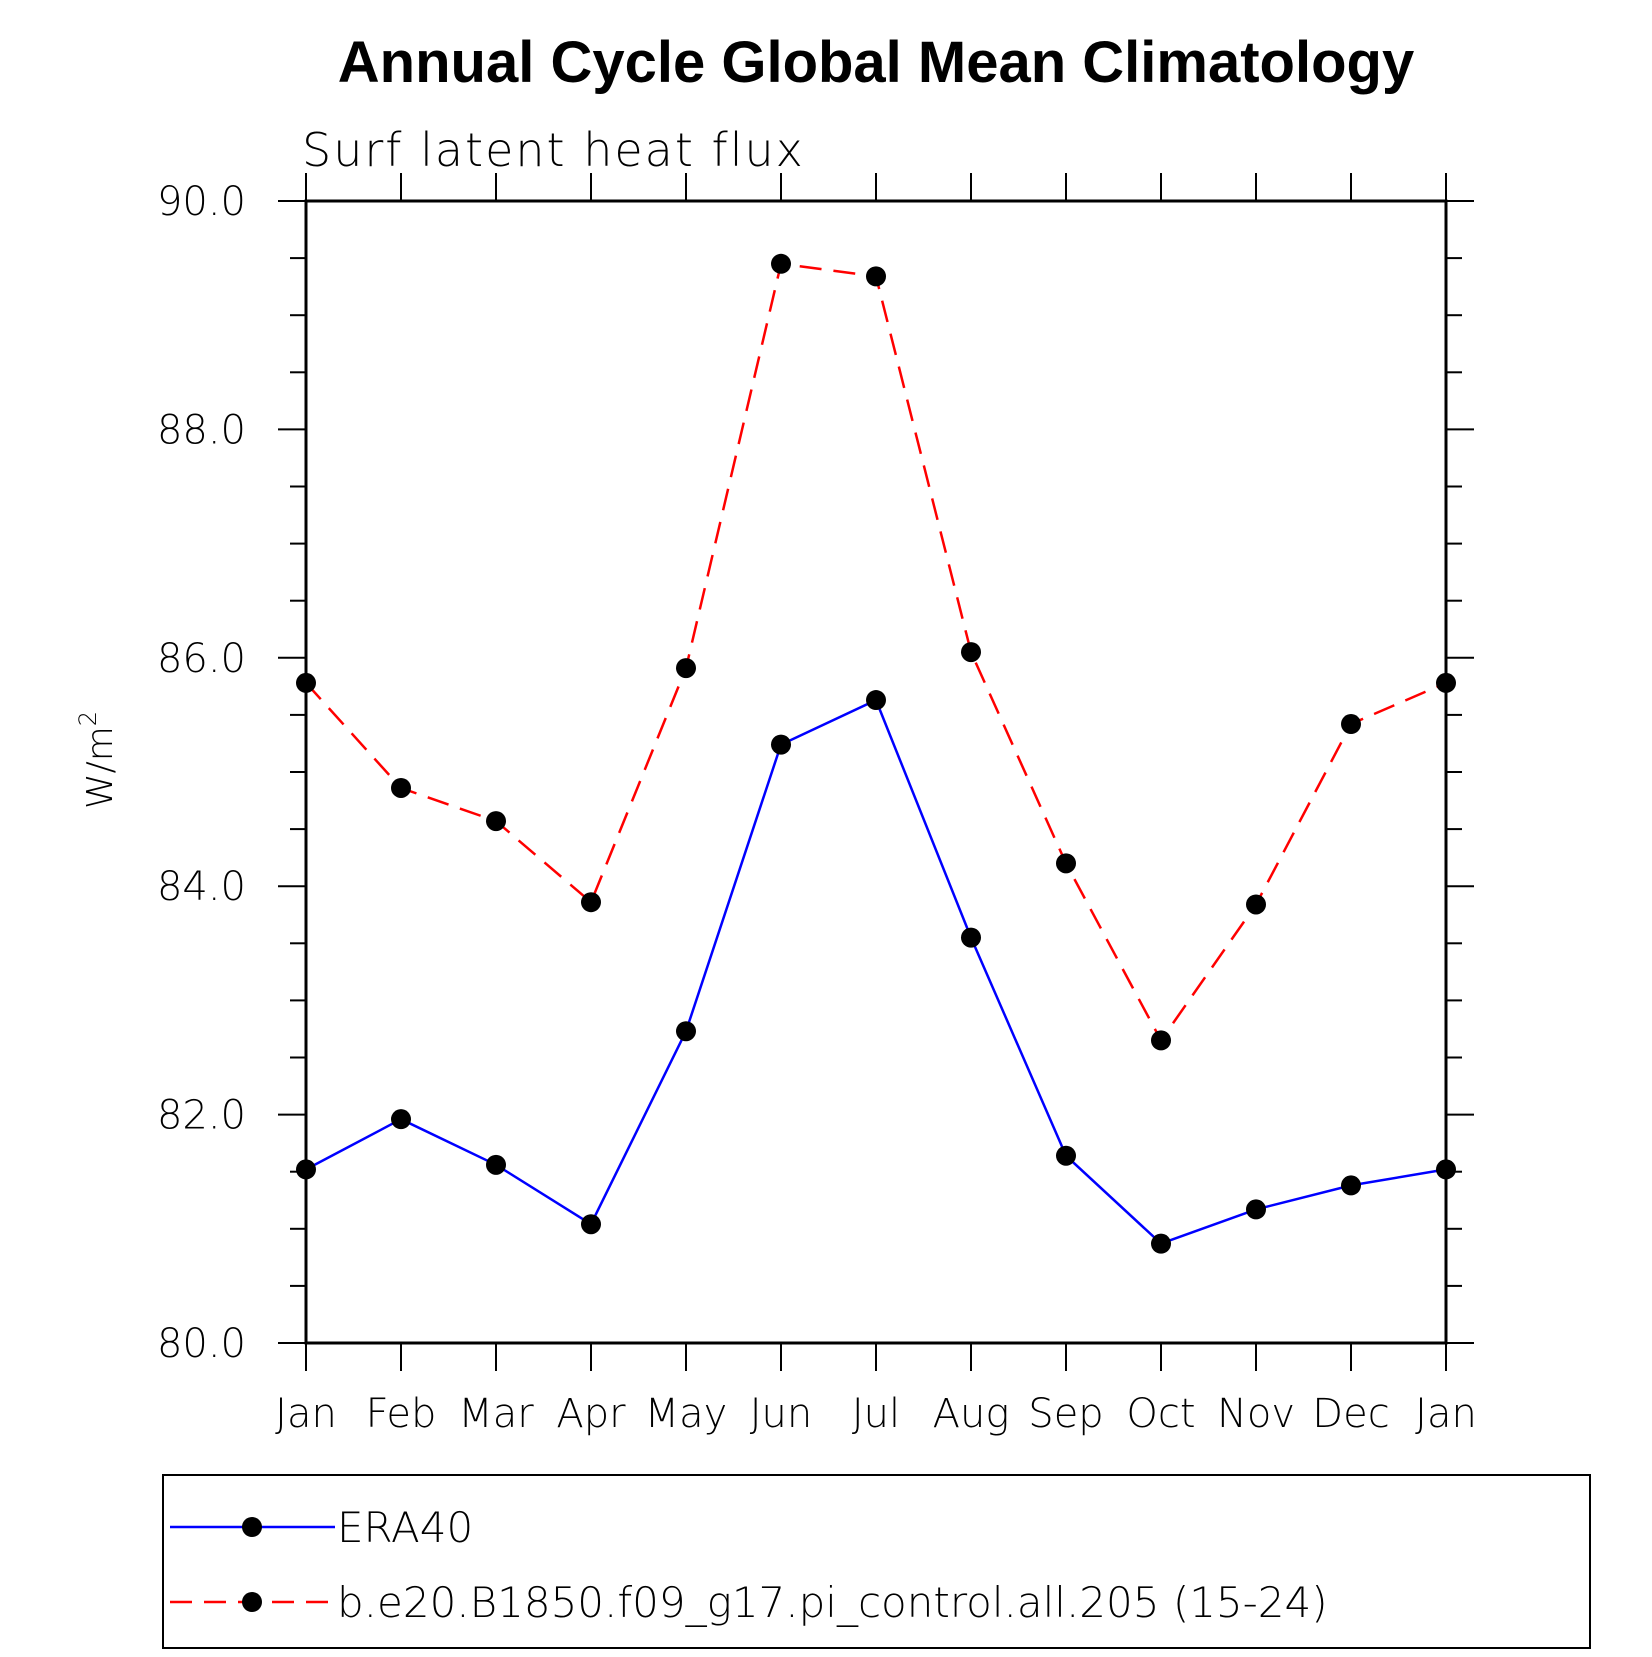  What do you see at coordinates (88, 718) in the screenshot?
I see `y-axis-label-superscript: 2` at bounding box center [88, 718].